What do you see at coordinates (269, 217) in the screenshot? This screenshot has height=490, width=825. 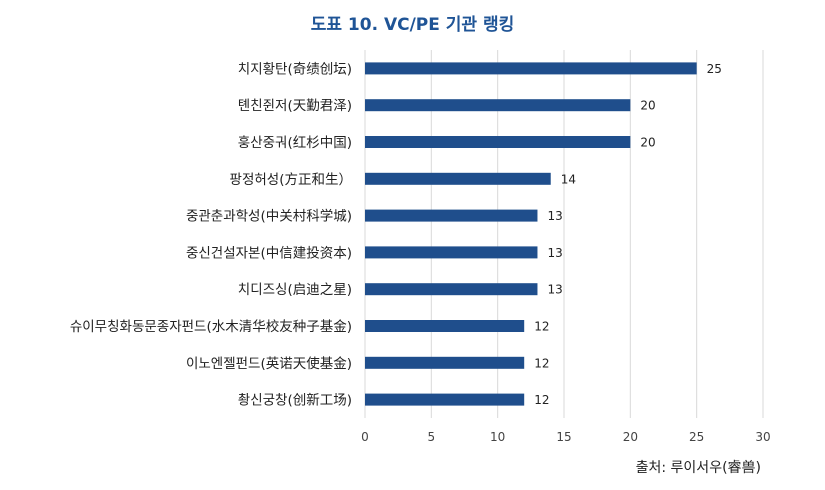 I see `category-label: 중관춘과학성(中关村科学城)` at bounding box center [269, 217].